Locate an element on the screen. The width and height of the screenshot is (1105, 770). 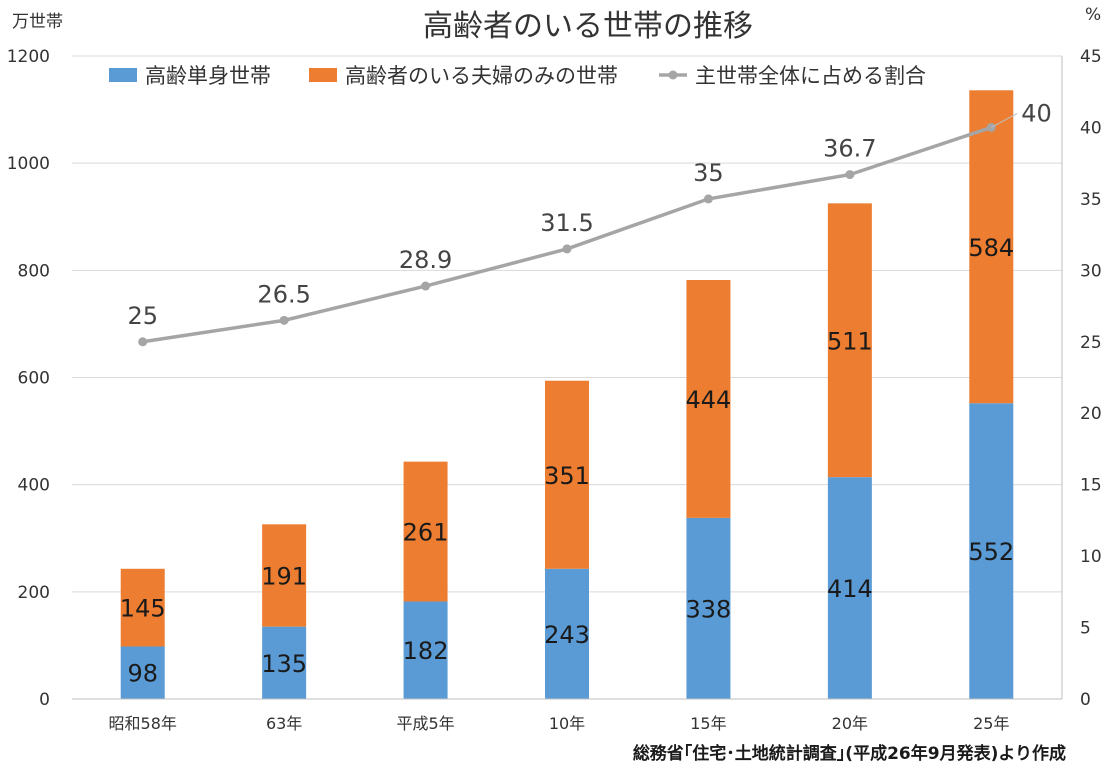
y2-tick-label: 15 is located at coordinates (1091, 486).